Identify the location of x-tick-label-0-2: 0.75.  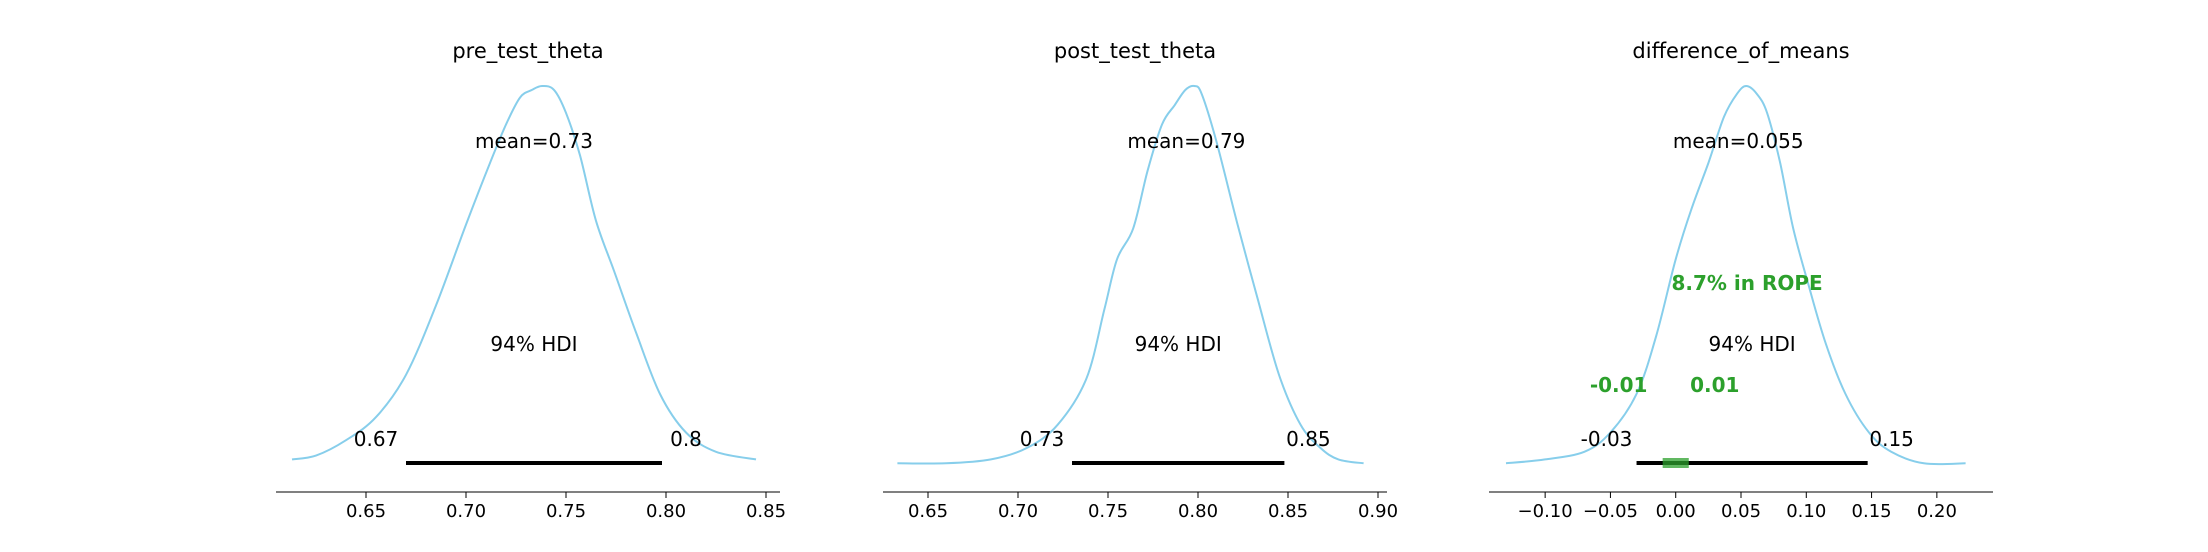
(566, 511).